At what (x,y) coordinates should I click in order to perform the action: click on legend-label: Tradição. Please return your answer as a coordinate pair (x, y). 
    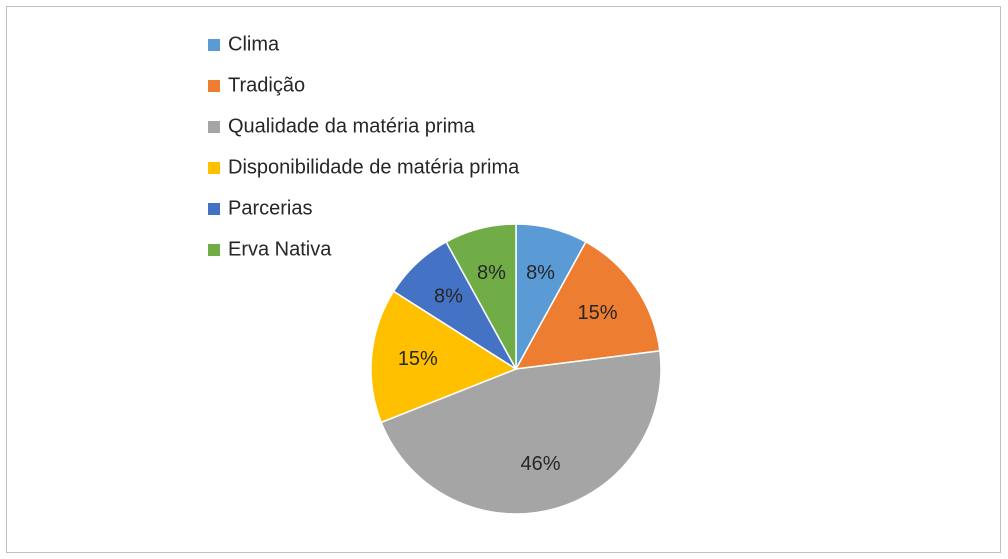
    Looking at the image, I should click on (266, 85).